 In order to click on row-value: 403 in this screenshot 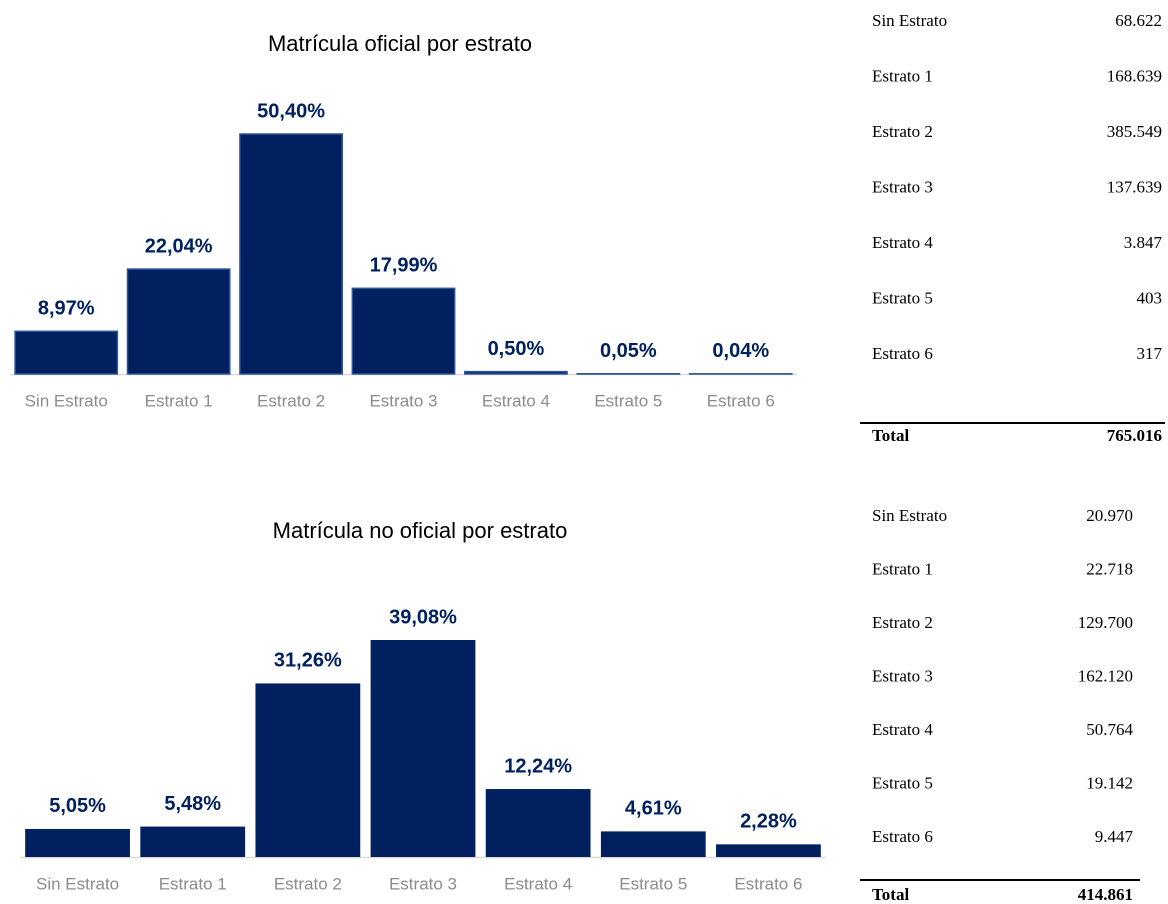, I will do `click(1150, 297)`.